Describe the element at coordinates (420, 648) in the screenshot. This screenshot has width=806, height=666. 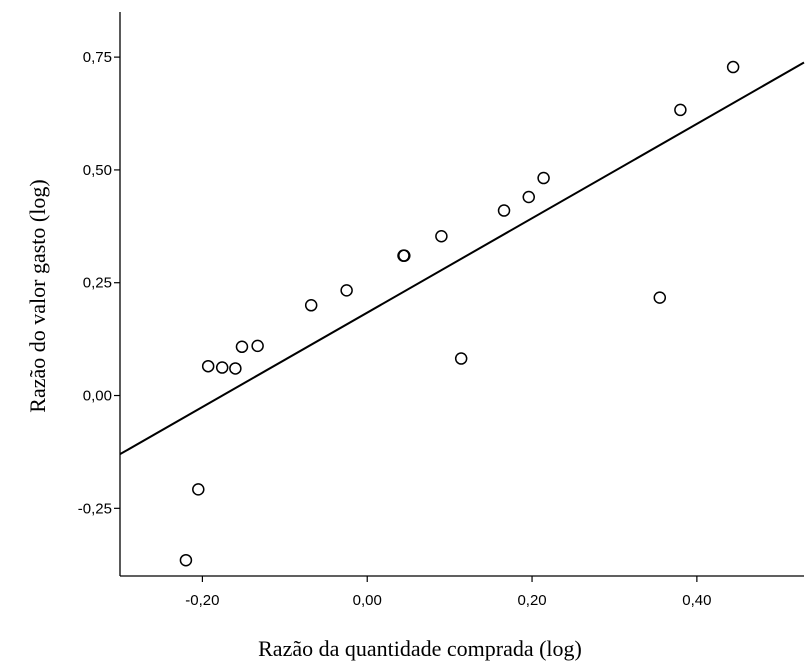
I see `x-axis-title: Razão da quantidade comprada (log)` at that location.